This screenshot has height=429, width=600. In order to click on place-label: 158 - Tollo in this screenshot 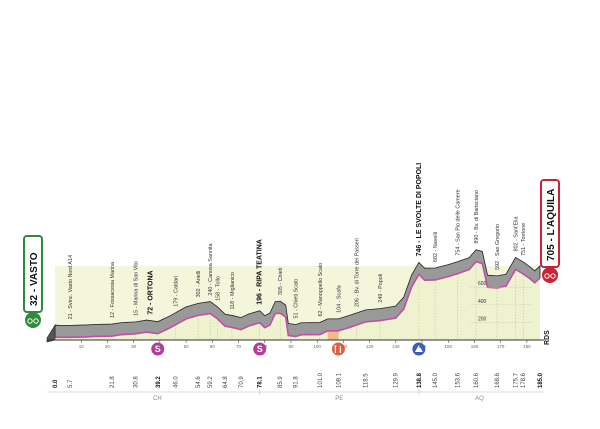, I will do `click(219, 288)`.